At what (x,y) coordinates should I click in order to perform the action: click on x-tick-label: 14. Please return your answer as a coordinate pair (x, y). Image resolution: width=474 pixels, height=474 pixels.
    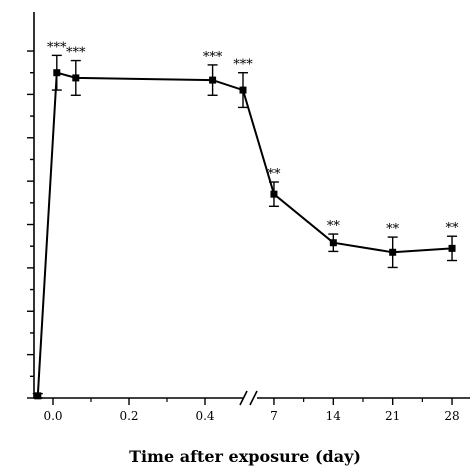
    Looking at the image, I should click on (334, 416).